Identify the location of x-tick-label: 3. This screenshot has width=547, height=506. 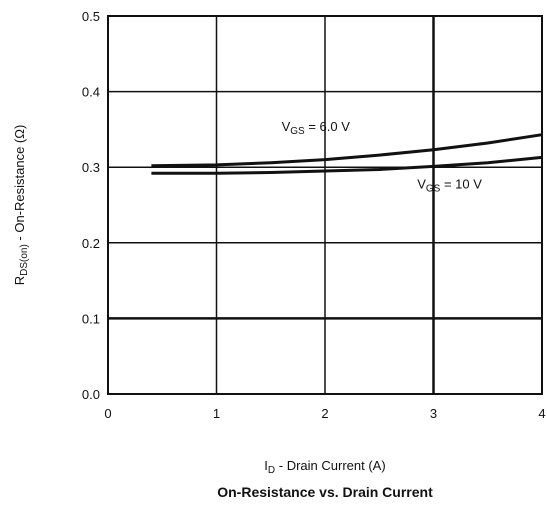
(433, 413).